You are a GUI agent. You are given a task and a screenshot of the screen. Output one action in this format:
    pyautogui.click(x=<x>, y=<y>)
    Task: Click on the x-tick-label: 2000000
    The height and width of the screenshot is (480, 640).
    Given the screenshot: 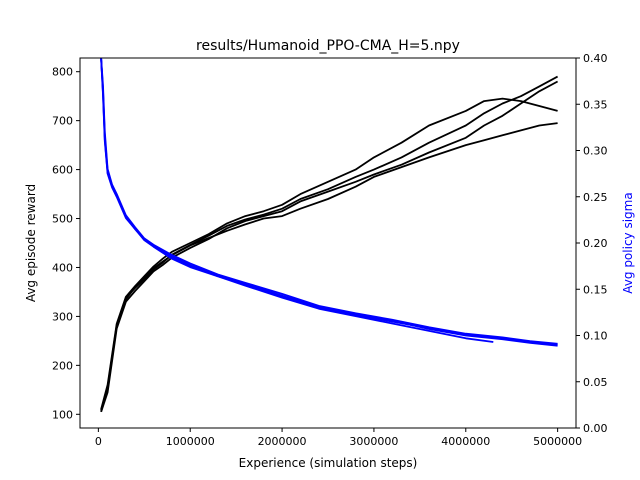 What is the action you would take?
    pyautogui.click(x=282, y=441)
    